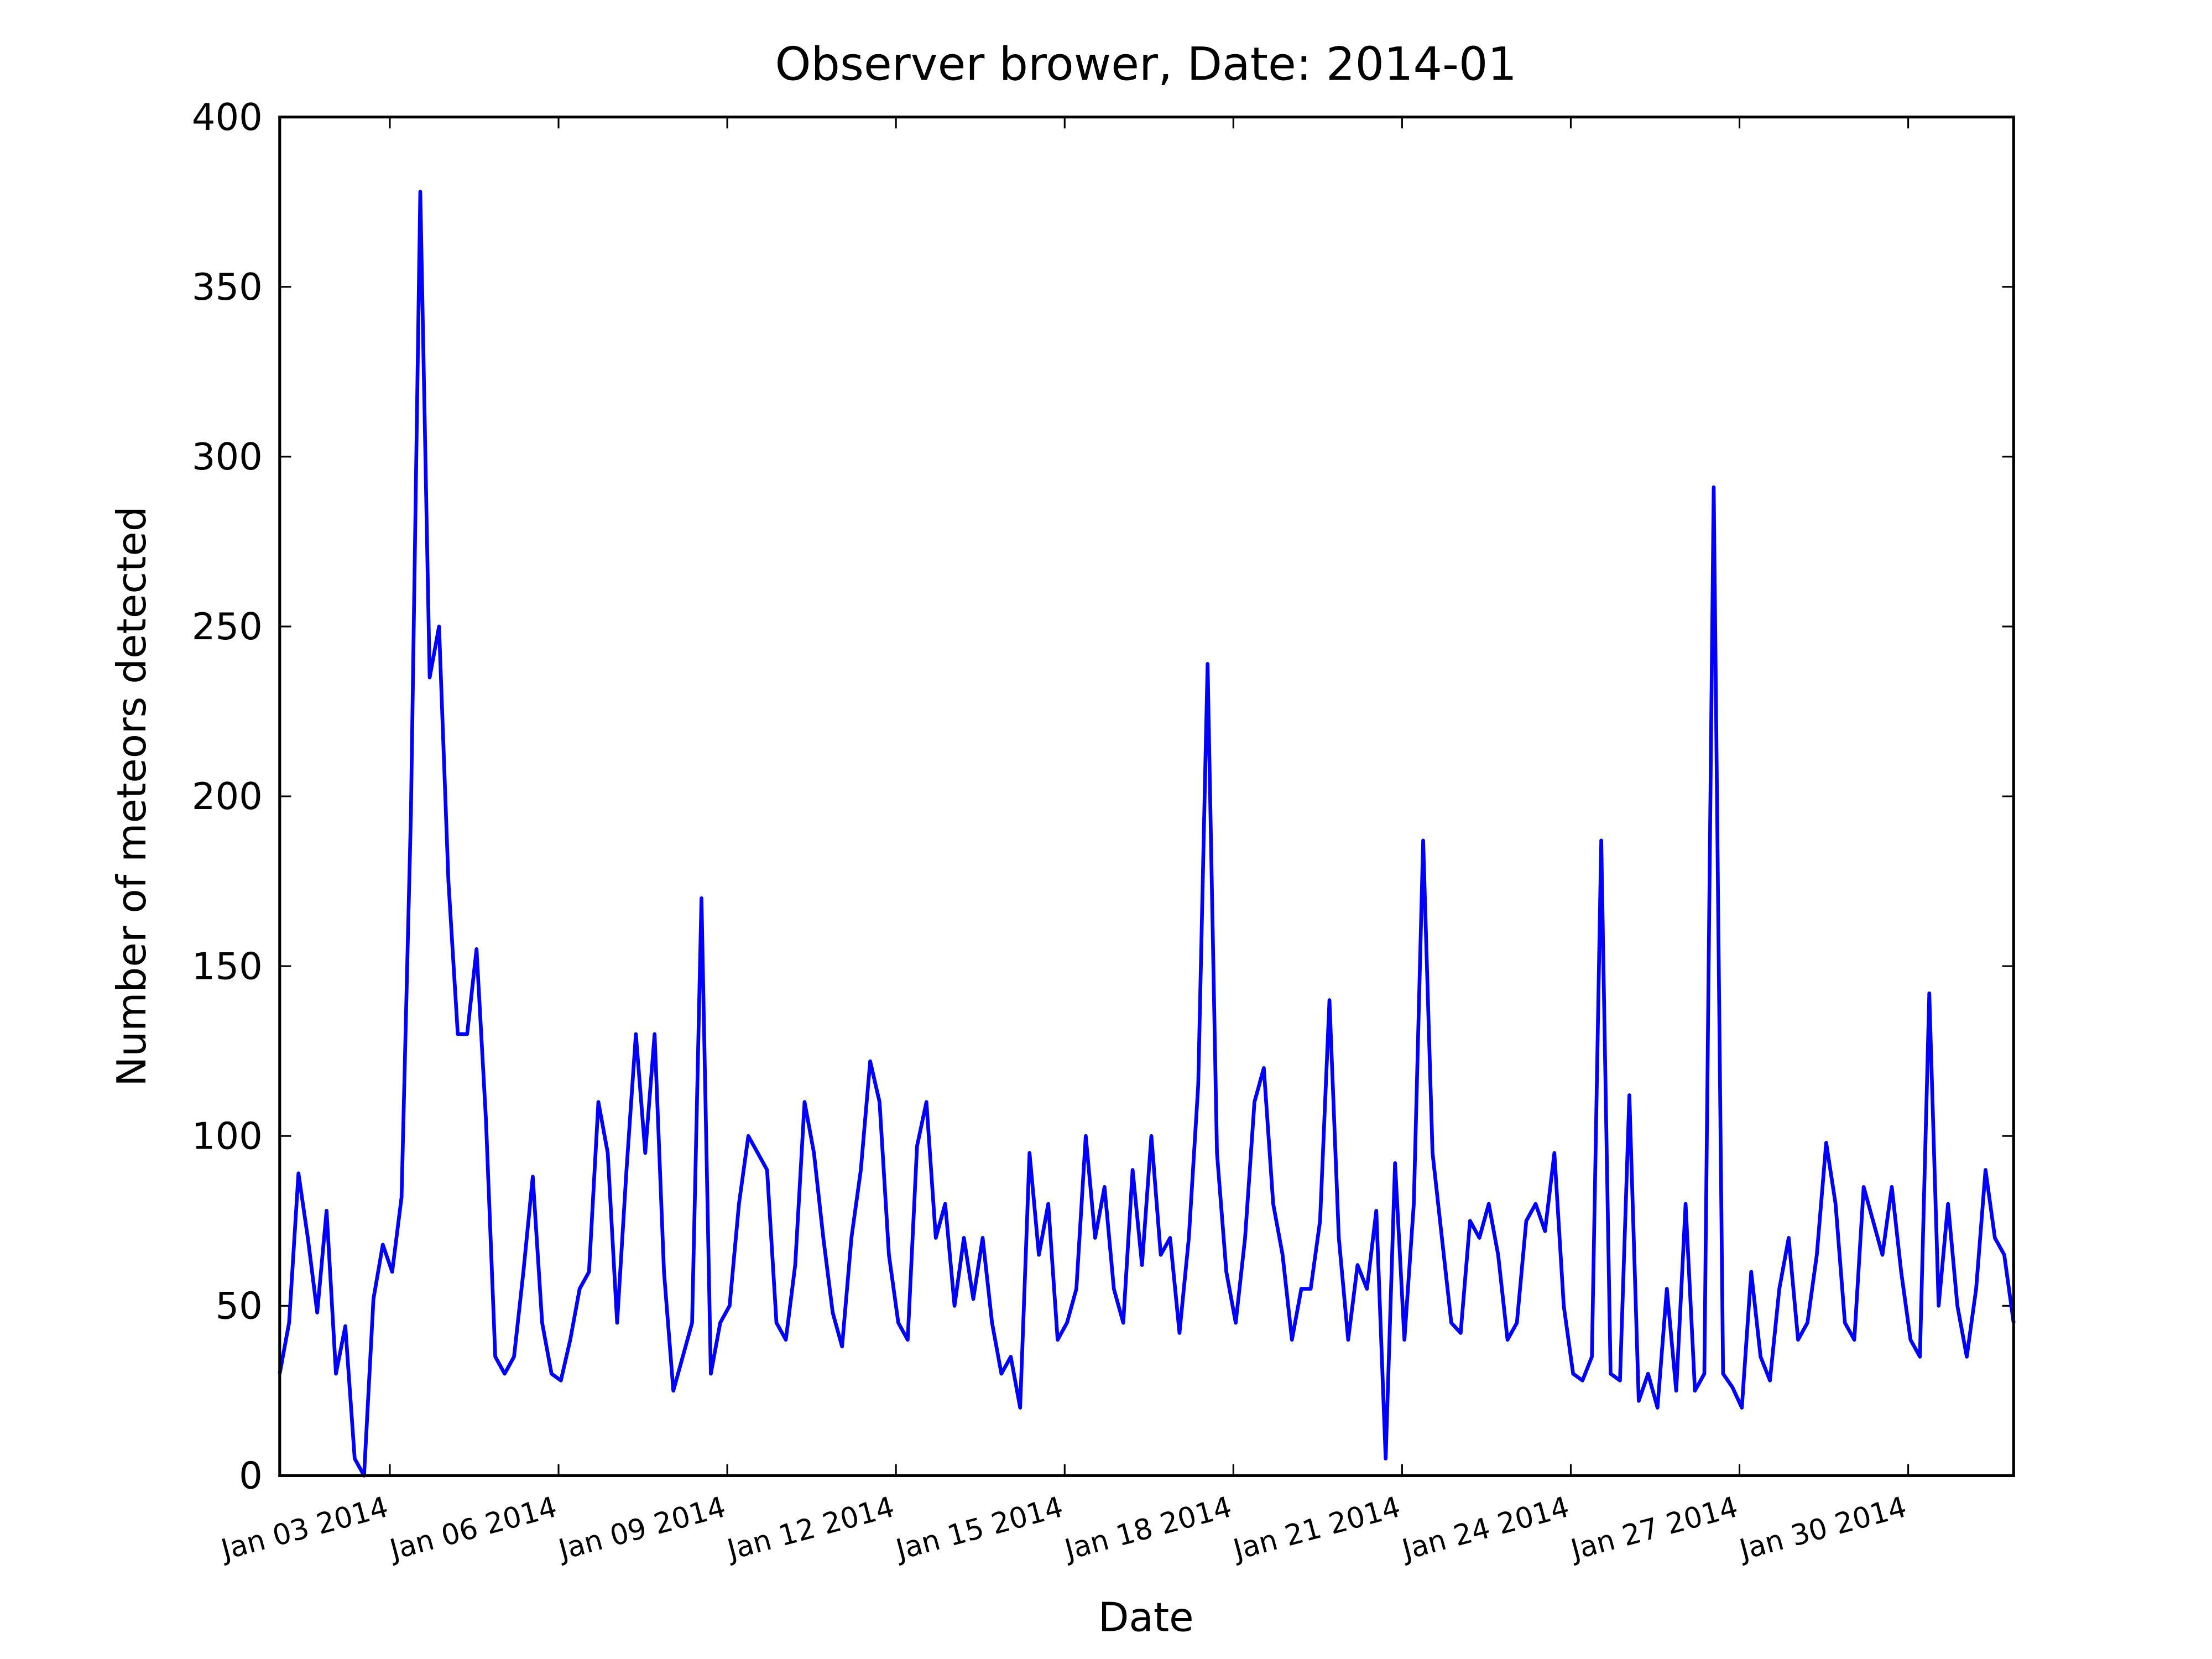  Describe the element at coordinates (228, 967) in the screenshot. I see `y-tick-label: 150` at that location.